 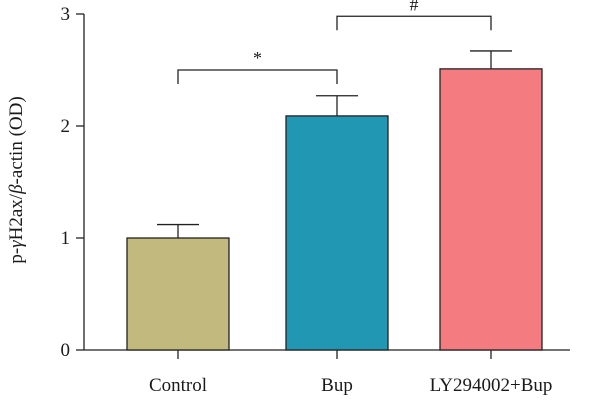 I want to click on bar-control, so click(x=178, y=294).